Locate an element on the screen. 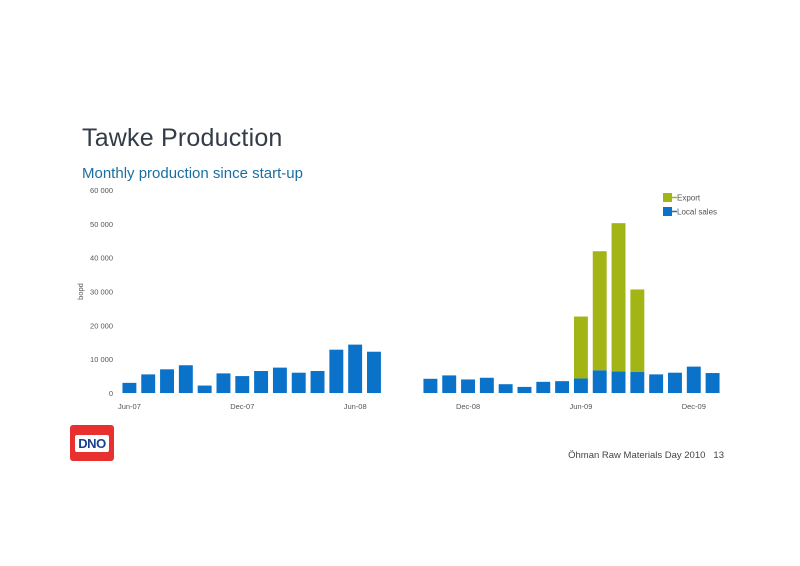 The image size is (800, 566). y-tick-label: 60 000 is located at coordinates (101, 190).